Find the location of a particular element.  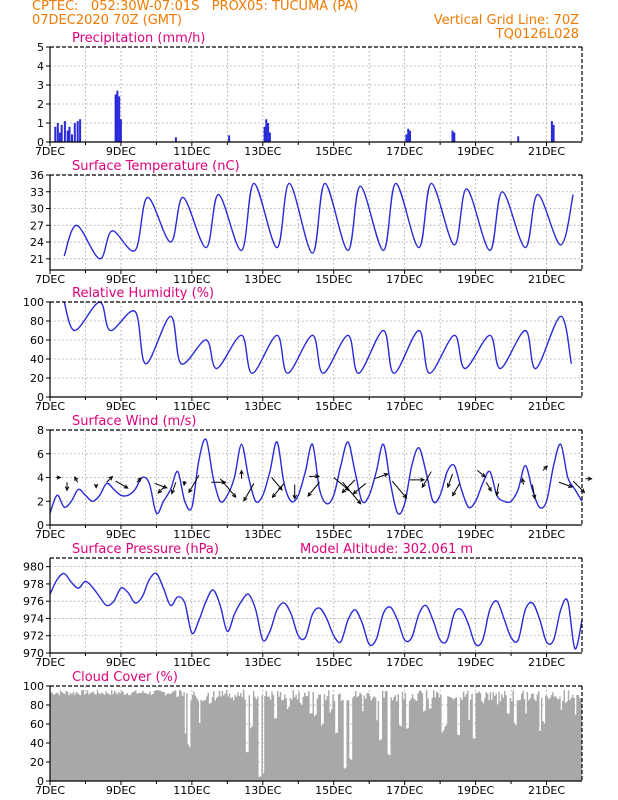

humidity-ytick-label: 60 is located at coordinates (37, 340).